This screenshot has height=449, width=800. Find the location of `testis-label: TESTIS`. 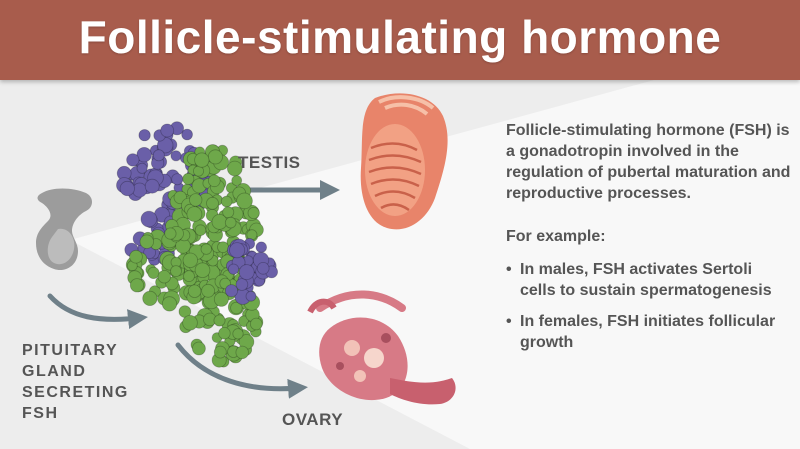

testis-label: TESTIS is located at coordinates (269, 162).